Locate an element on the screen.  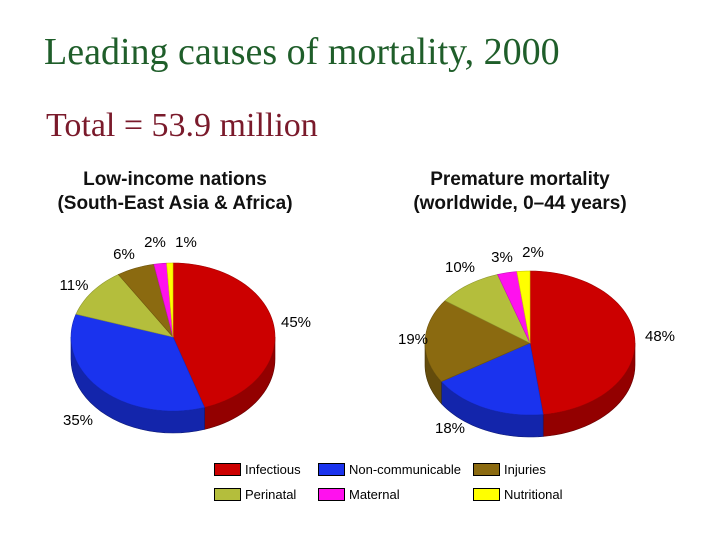
slice-label-infectious: 48% is located at coordinates (660, 336).